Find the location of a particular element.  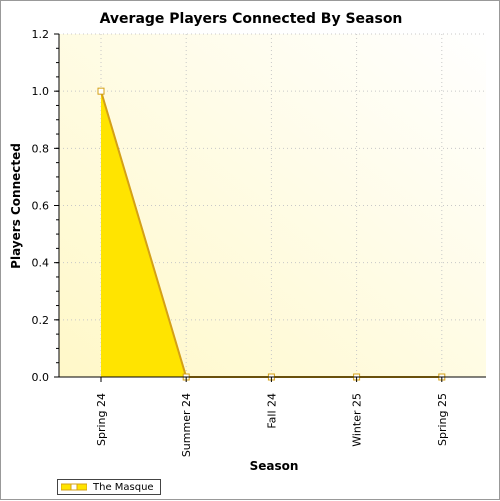

x-tick-label: Fall 24 is located at coordinates (271, 411).